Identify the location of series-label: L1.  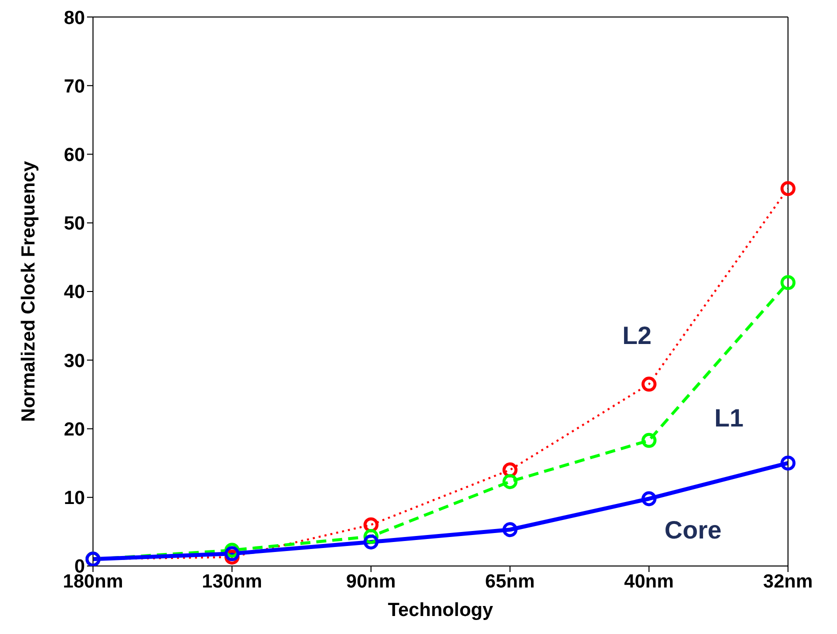
(729, 418).